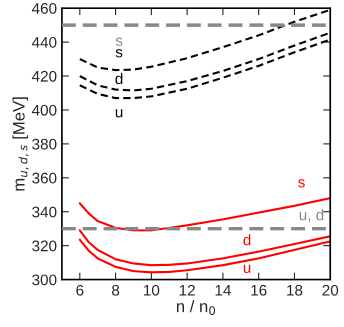 This screenshot has width=344, height=327. What do you see at coordinates (312, 215) in the screenshot?
I see `ref-line-label: u, d` at bounding box center [312, 215].